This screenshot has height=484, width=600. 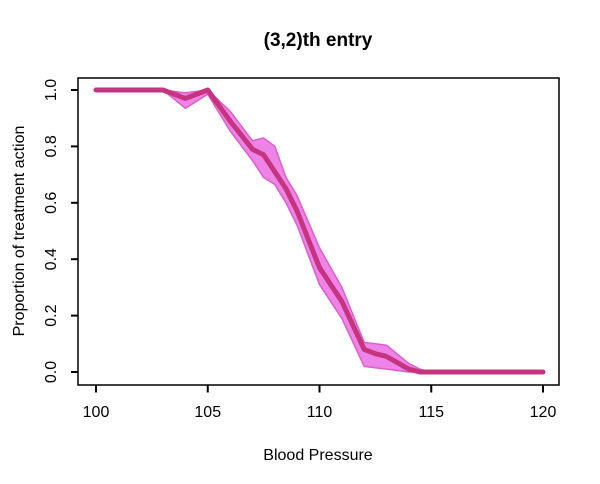 What do you see at coordinates (207, 412) in the screenshot?
I see `x-tick-label: 105` at bounding box center [207, 412].